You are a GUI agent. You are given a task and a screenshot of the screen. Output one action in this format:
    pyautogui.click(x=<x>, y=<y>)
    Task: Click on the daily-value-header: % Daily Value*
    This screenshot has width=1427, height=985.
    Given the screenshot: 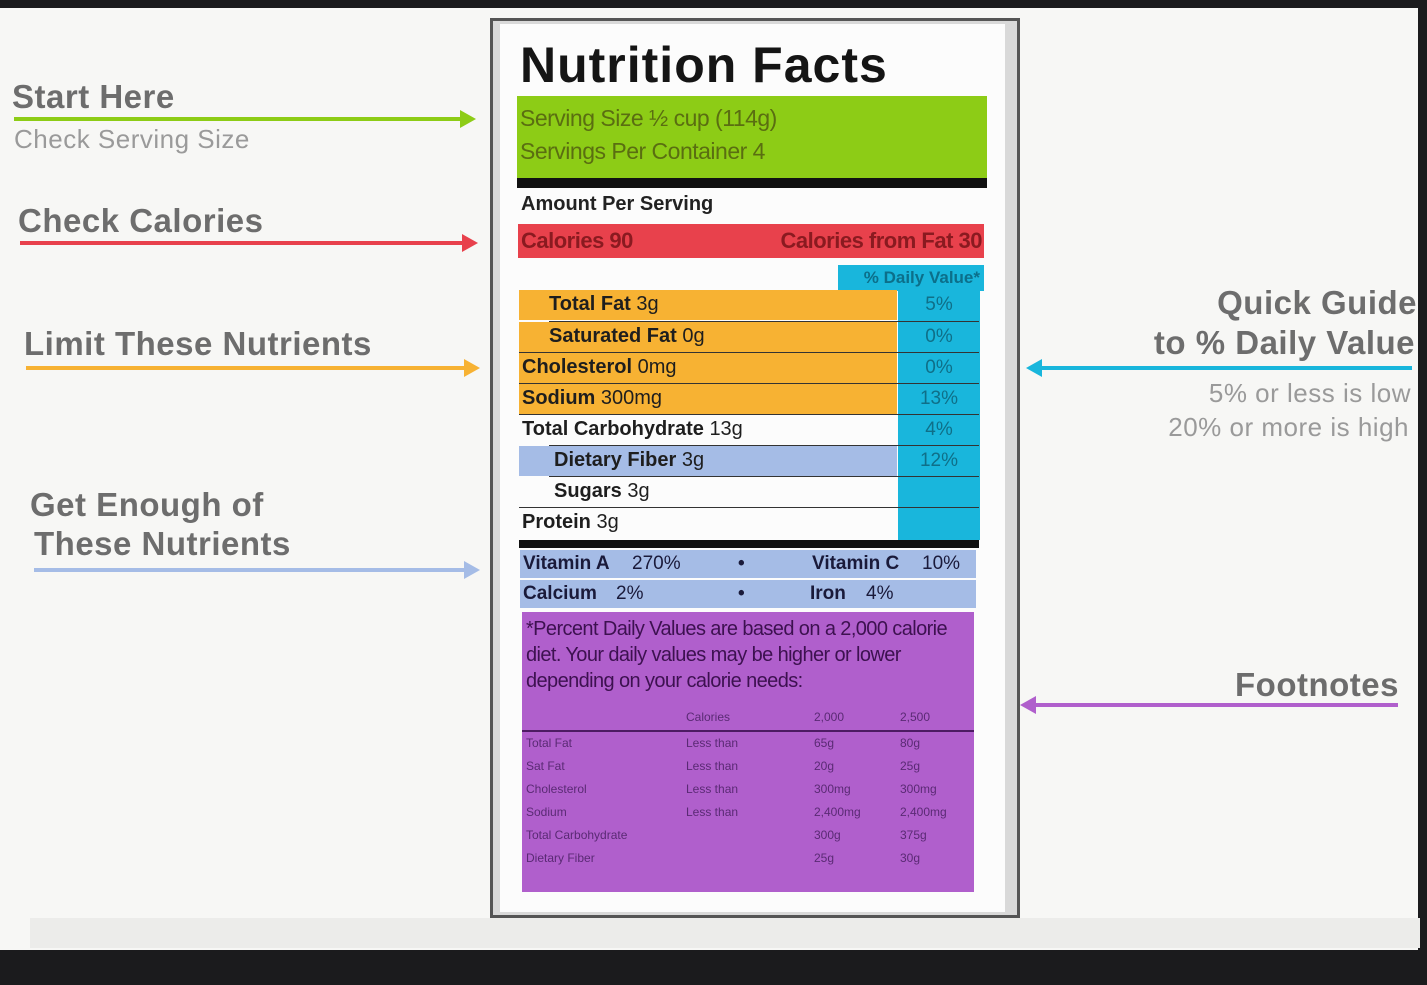 What is the action you would take?
    pyautogui.click(x=911, y=278)
    